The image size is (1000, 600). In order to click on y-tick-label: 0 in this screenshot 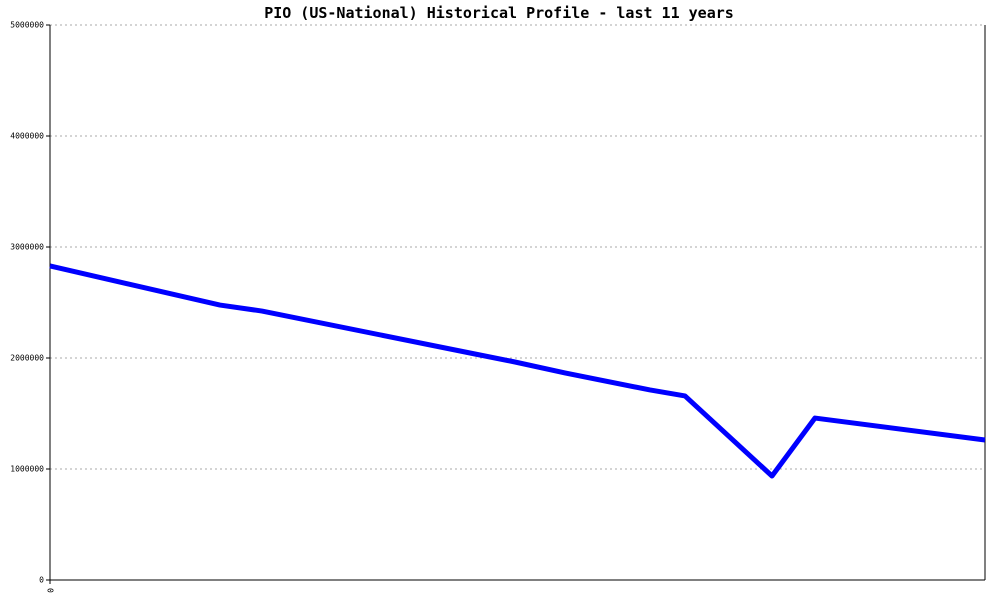, I will do `click(41, 580)`.